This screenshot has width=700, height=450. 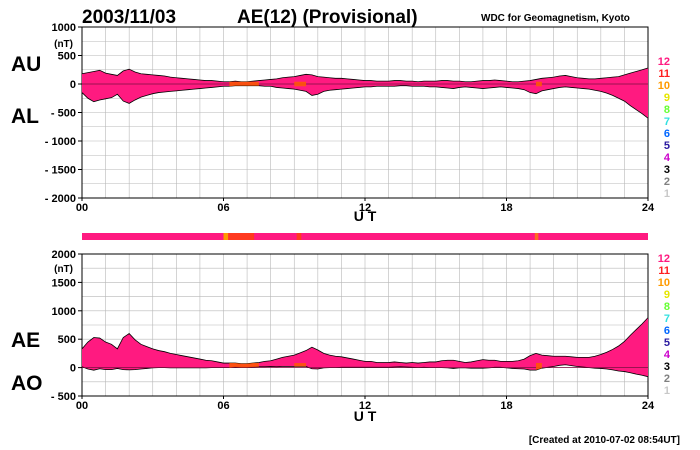 I want to click on au-al-area, so click(x=365, y=93).